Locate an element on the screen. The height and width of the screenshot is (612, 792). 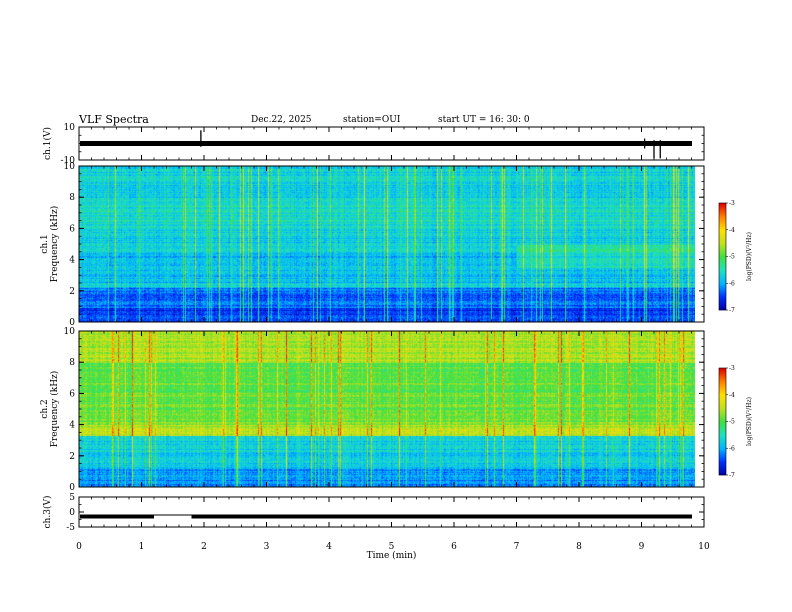
ch1-frequency-label: Frequency (kHz) is located at coordinates (54, 244).